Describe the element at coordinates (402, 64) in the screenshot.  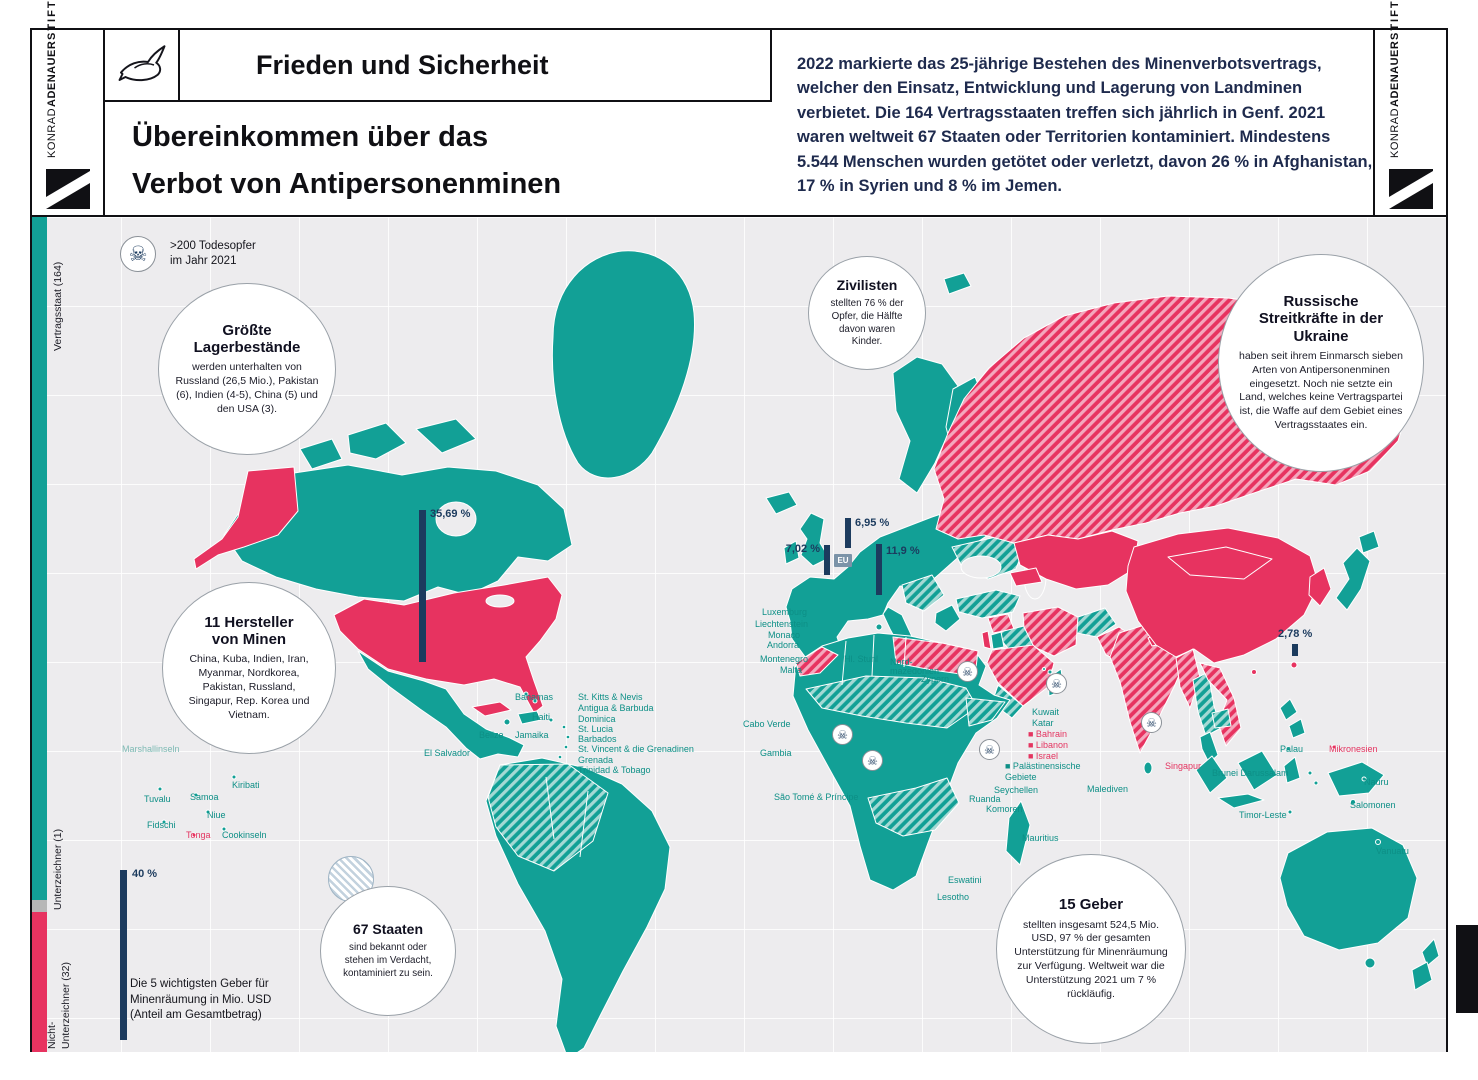
I see `kicker-title: Frieden und Sicherheit` at that location.